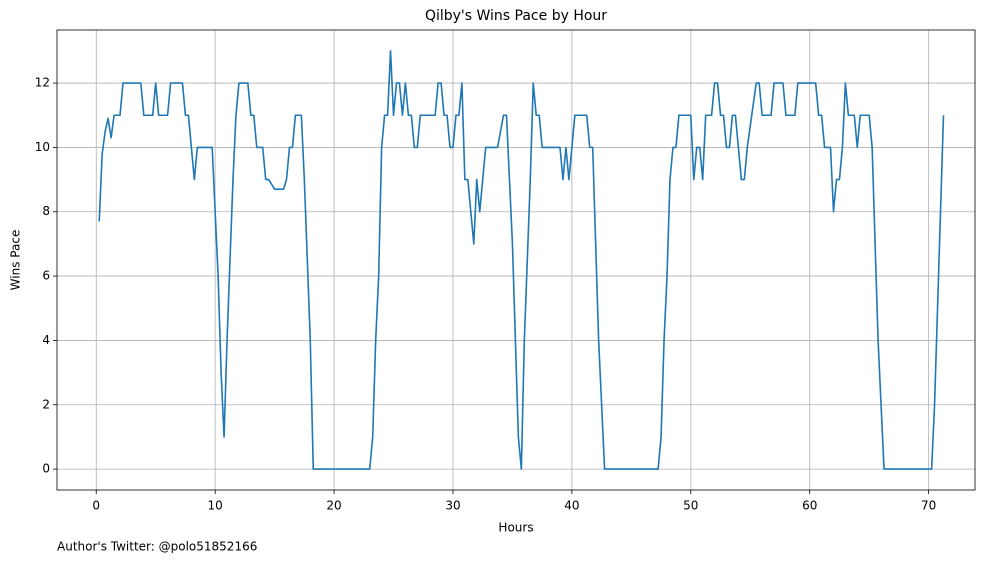 The height and width of the screenshot is (566, 997). What do you see at coordinates (46, 276) in the screenshot?
I see `y-tick-label: 6` at bounding box center [46, 276].